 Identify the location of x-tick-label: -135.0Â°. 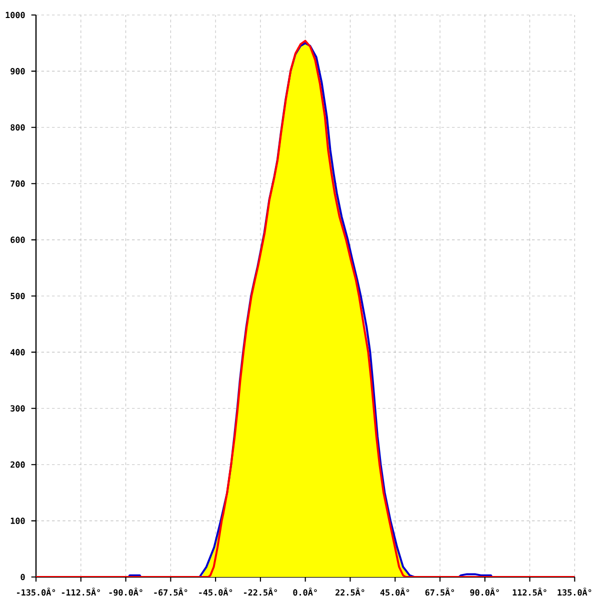
(36, 592).